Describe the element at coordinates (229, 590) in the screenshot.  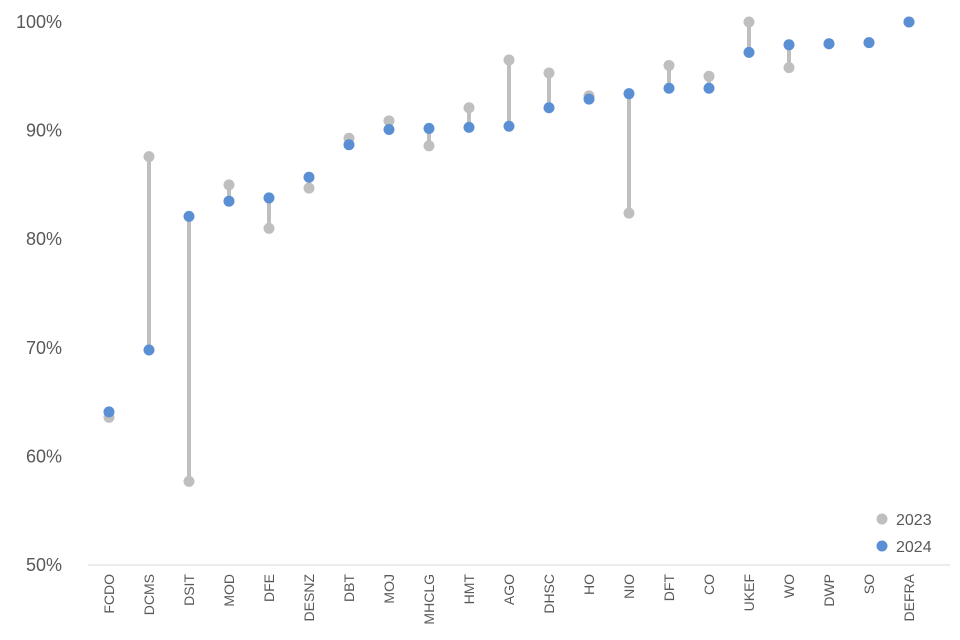
I see `x-tick-label-mod: MOD` at that location.